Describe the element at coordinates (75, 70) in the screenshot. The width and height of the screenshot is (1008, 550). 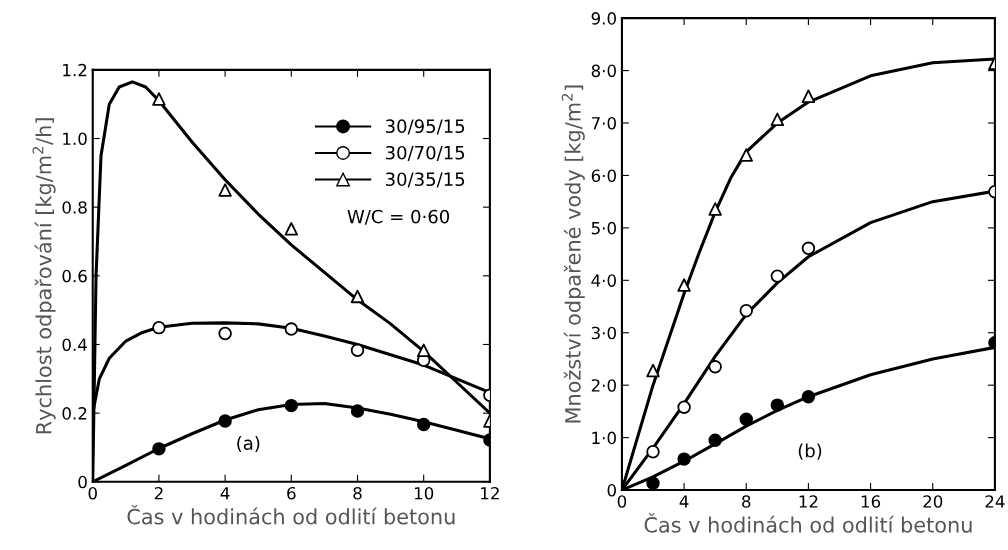
I see `y-tick-label: 1.2` at that location.